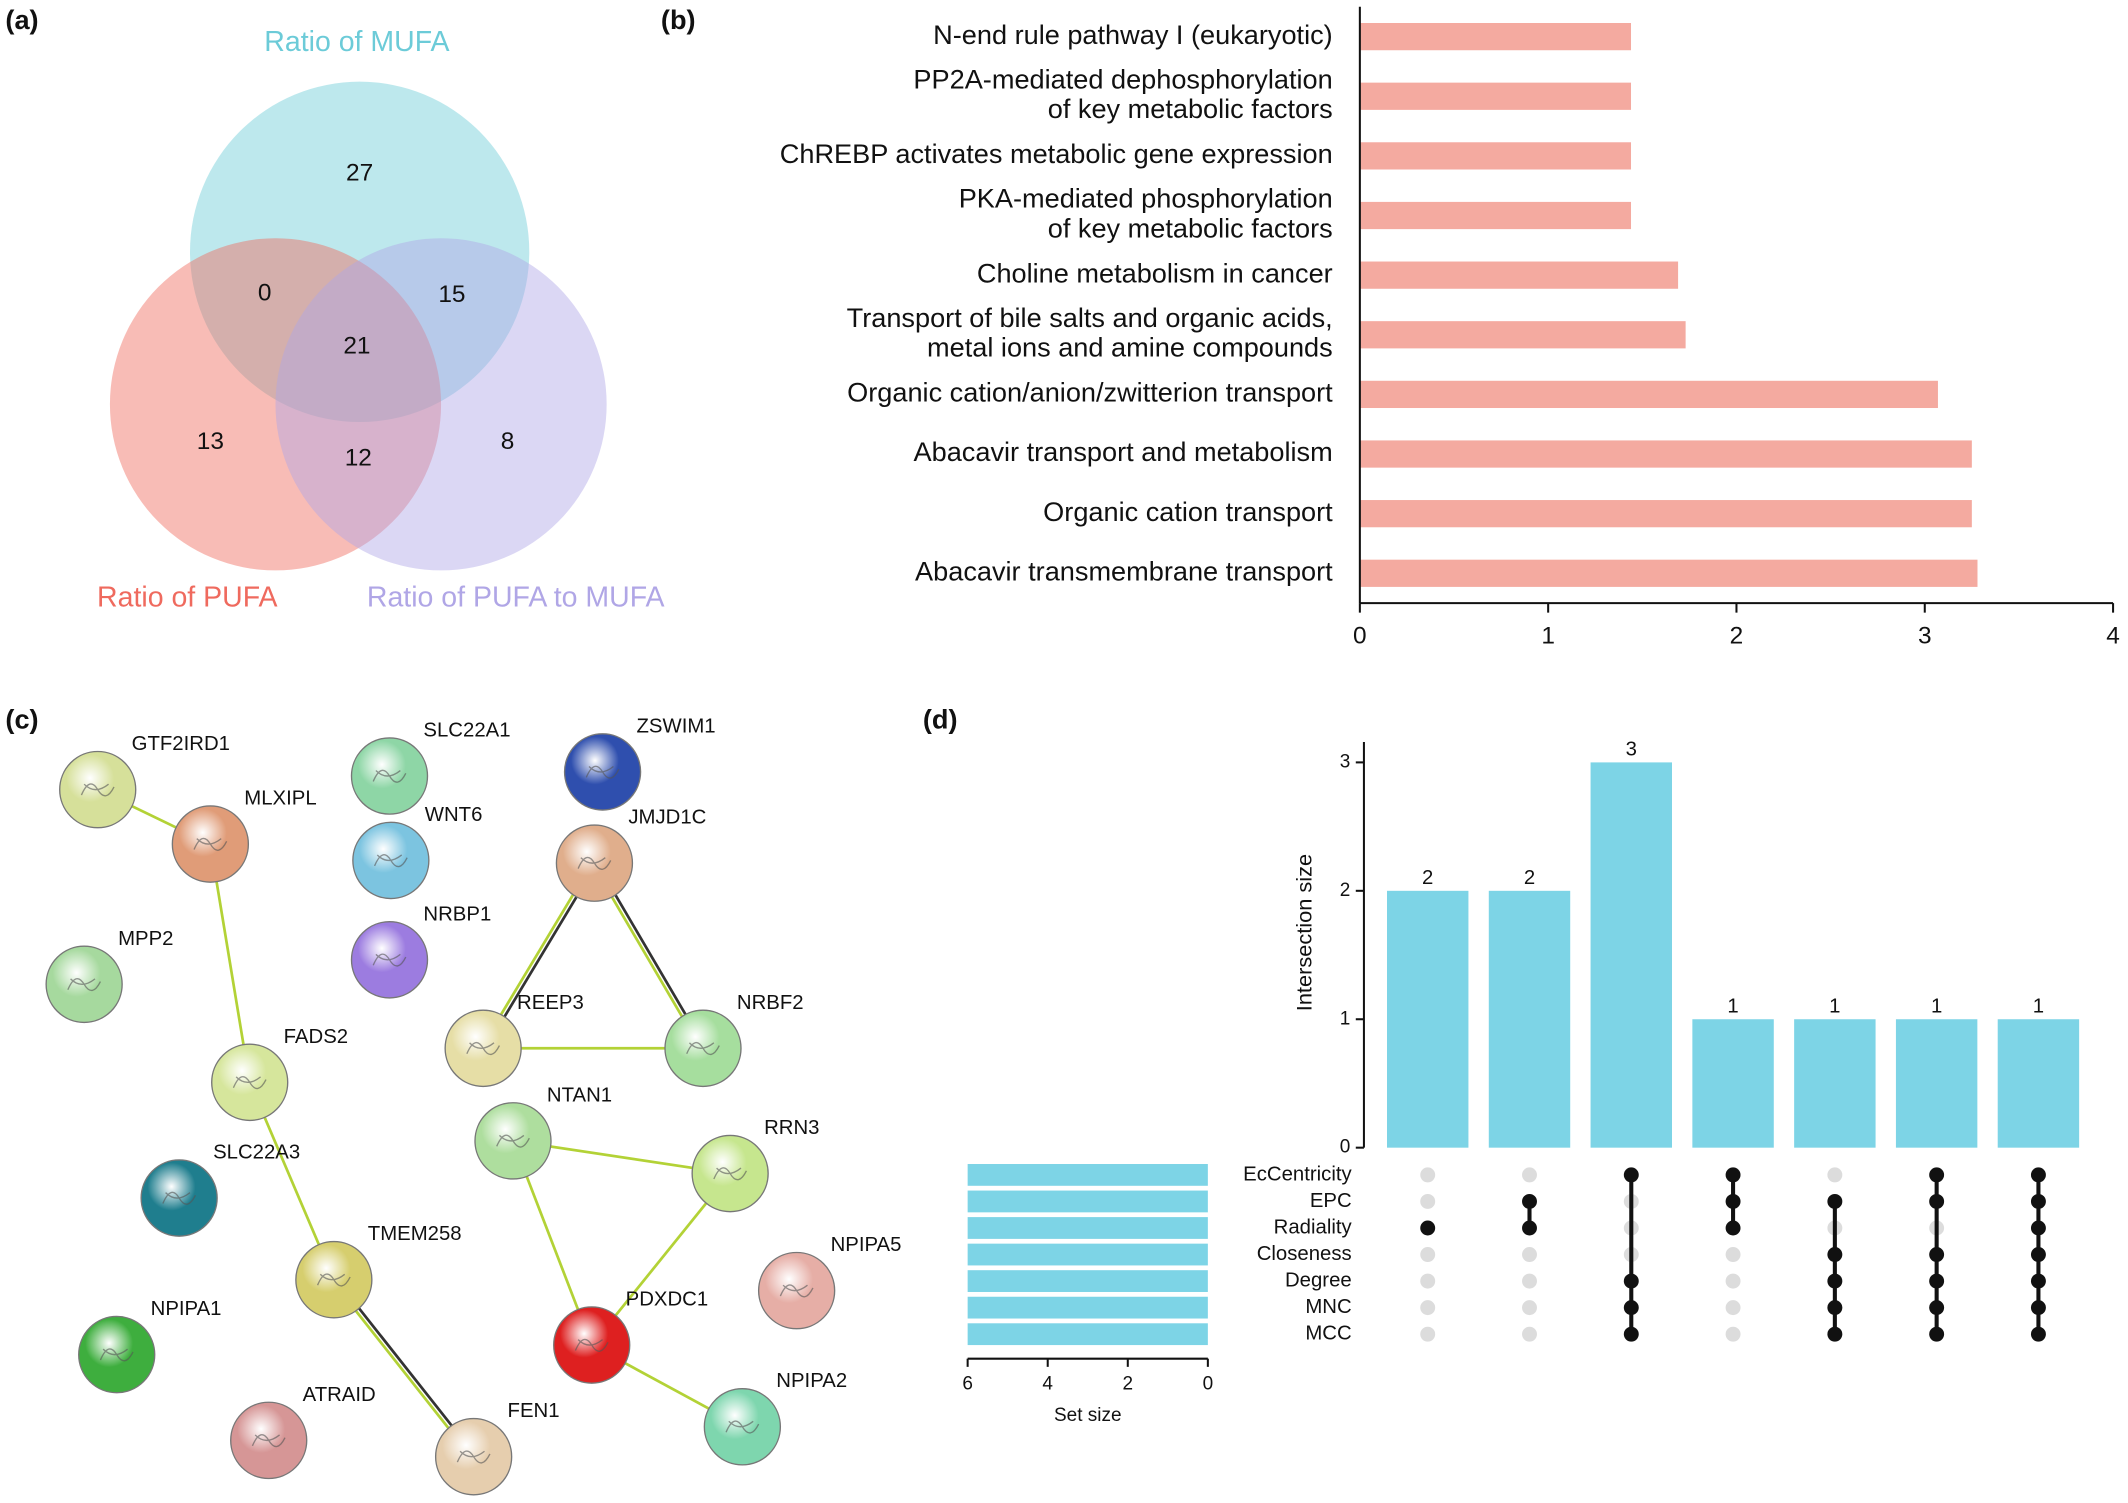 The width and height of the screenshot is (2128, 1503). What do you see at coordinates (1303, 932) in the screenshot?
I see `y-axis-label: Intersection size` at bounding box center [1303, 932].